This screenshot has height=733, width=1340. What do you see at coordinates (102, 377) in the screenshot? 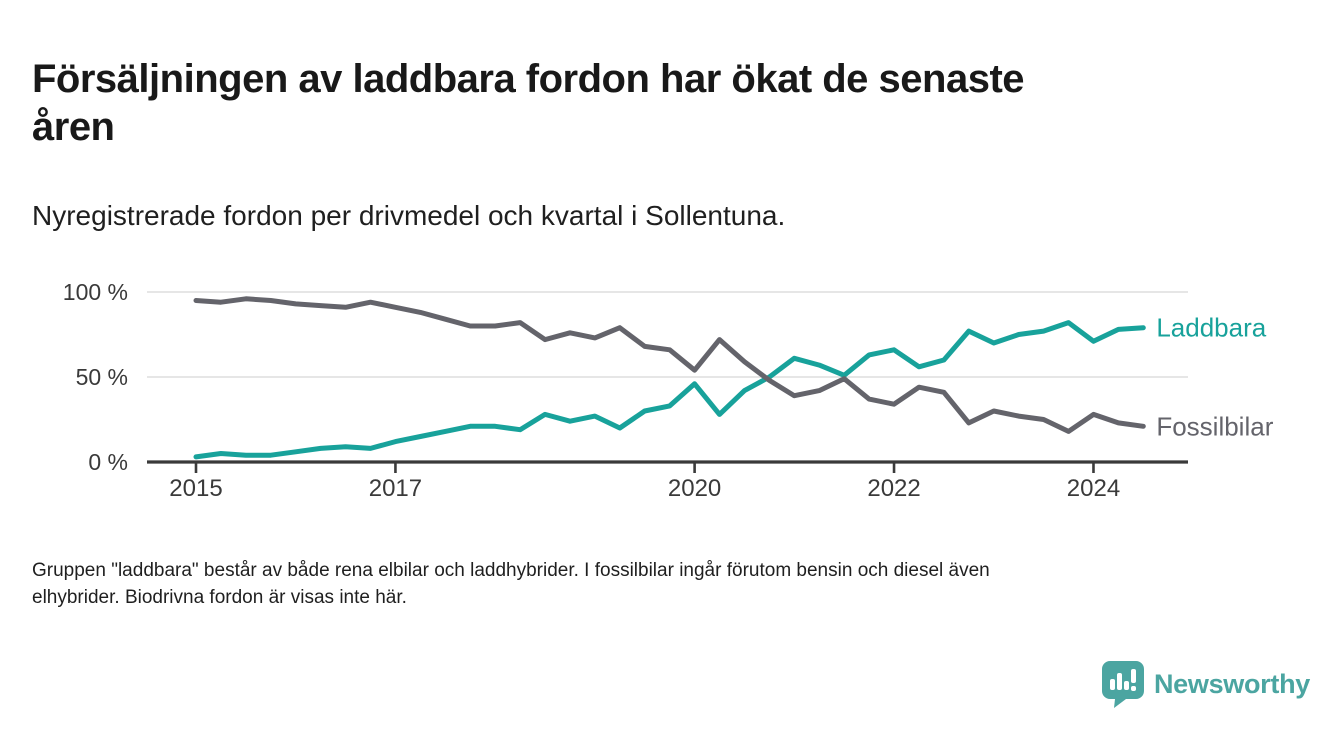
I see `y-axis-label-50: 50 %` at bounding box center [102, 377].